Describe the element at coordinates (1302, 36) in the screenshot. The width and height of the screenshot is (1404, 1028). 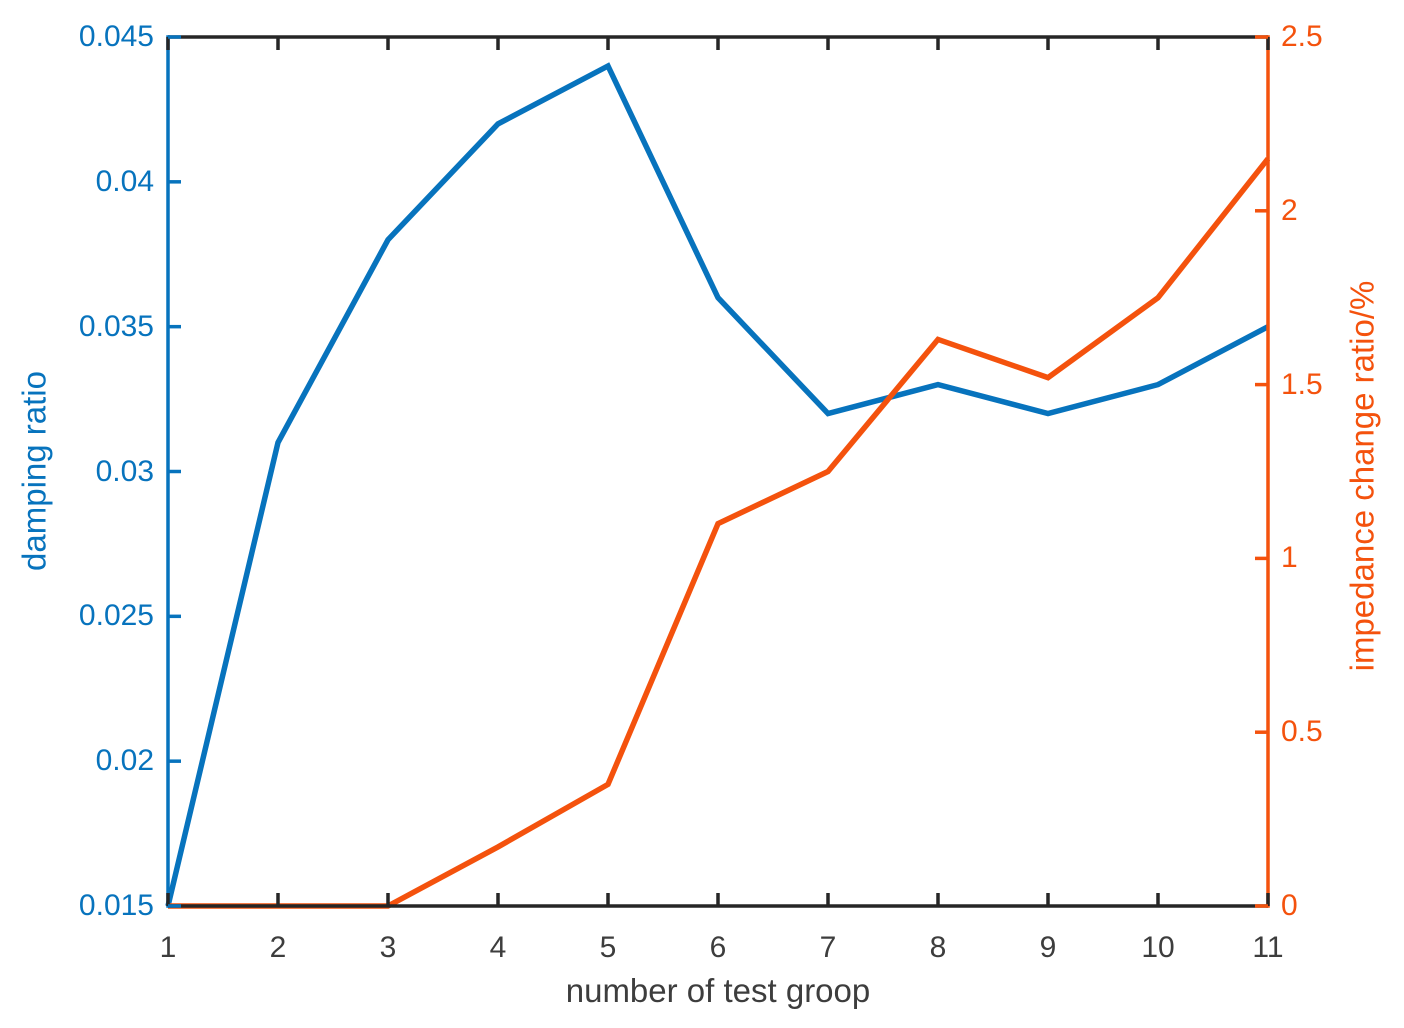
I see `right-tick-label: 2.5` at that location.